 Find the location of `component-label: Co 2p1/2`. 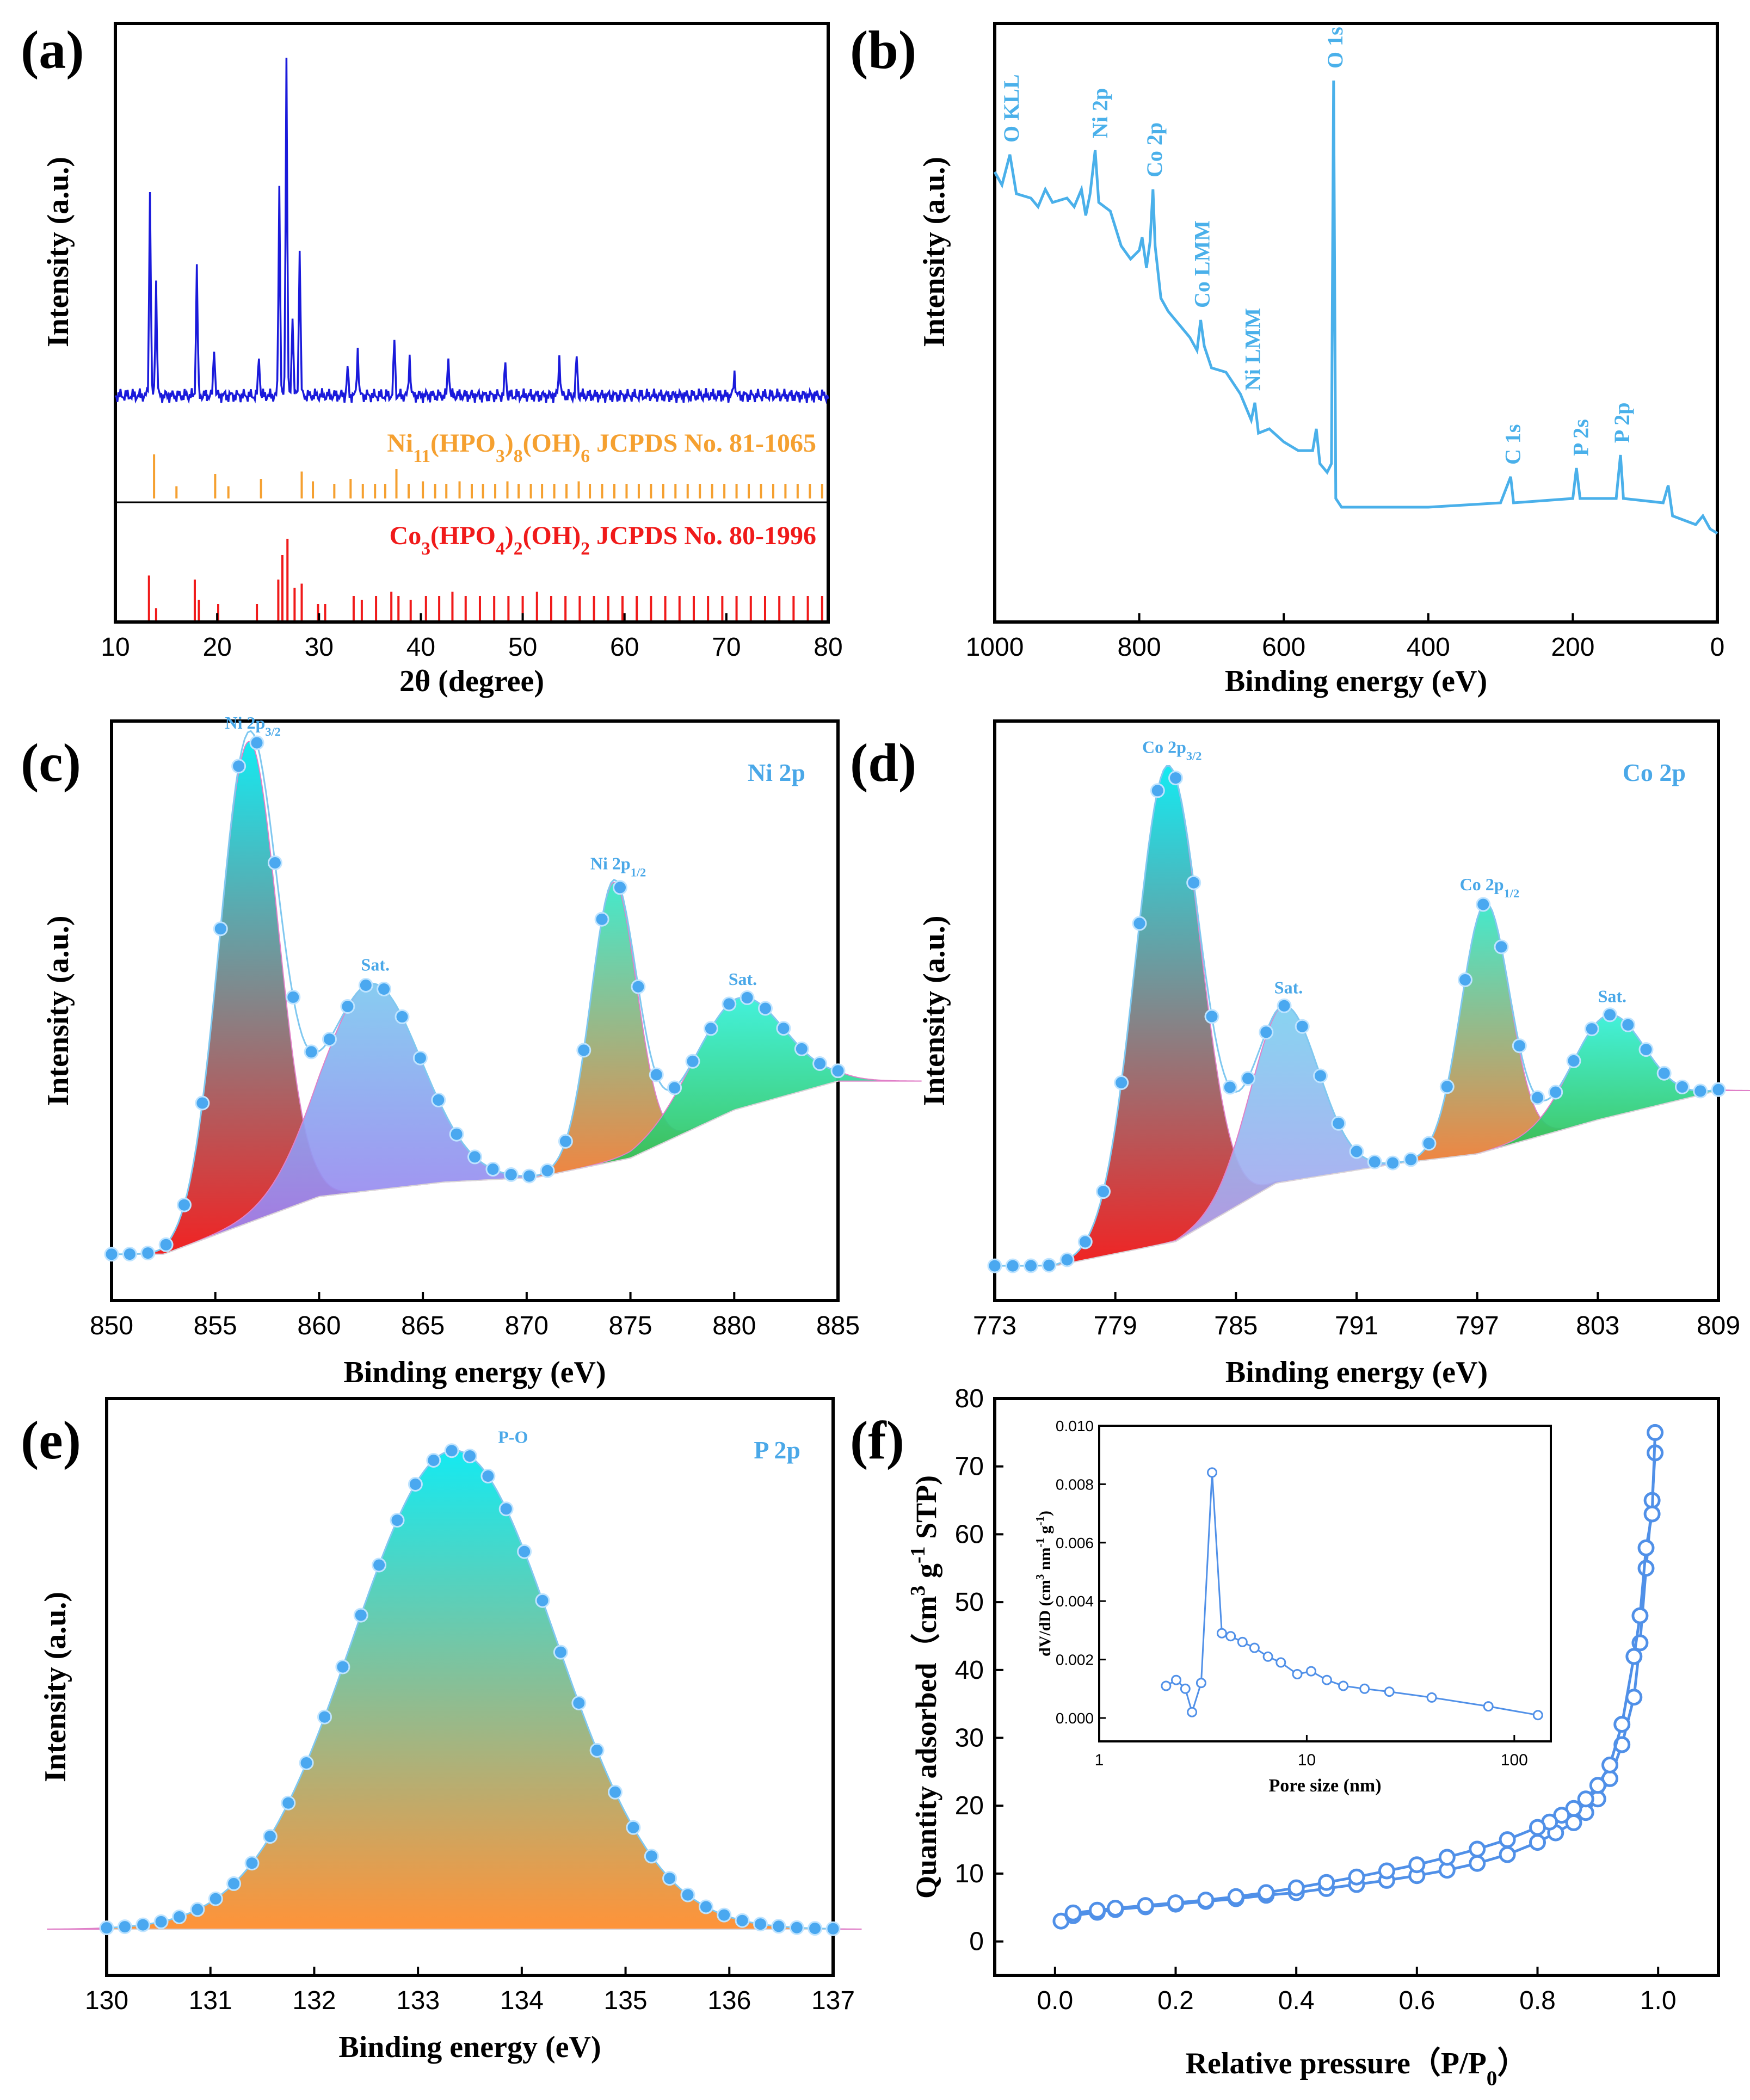

component-label: Co 2p1/2 is located at coordinates (1490, 887).